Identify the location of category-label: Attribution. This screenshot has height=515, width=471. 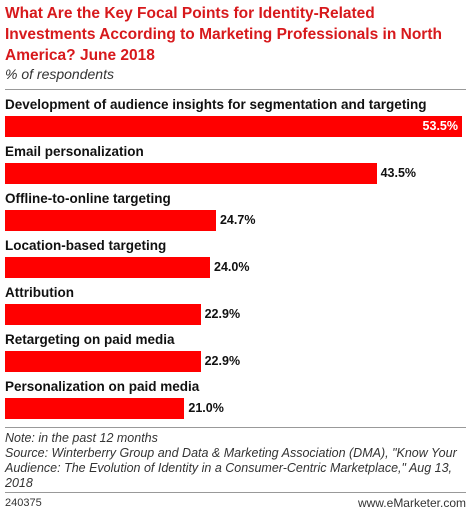
(39, 292).